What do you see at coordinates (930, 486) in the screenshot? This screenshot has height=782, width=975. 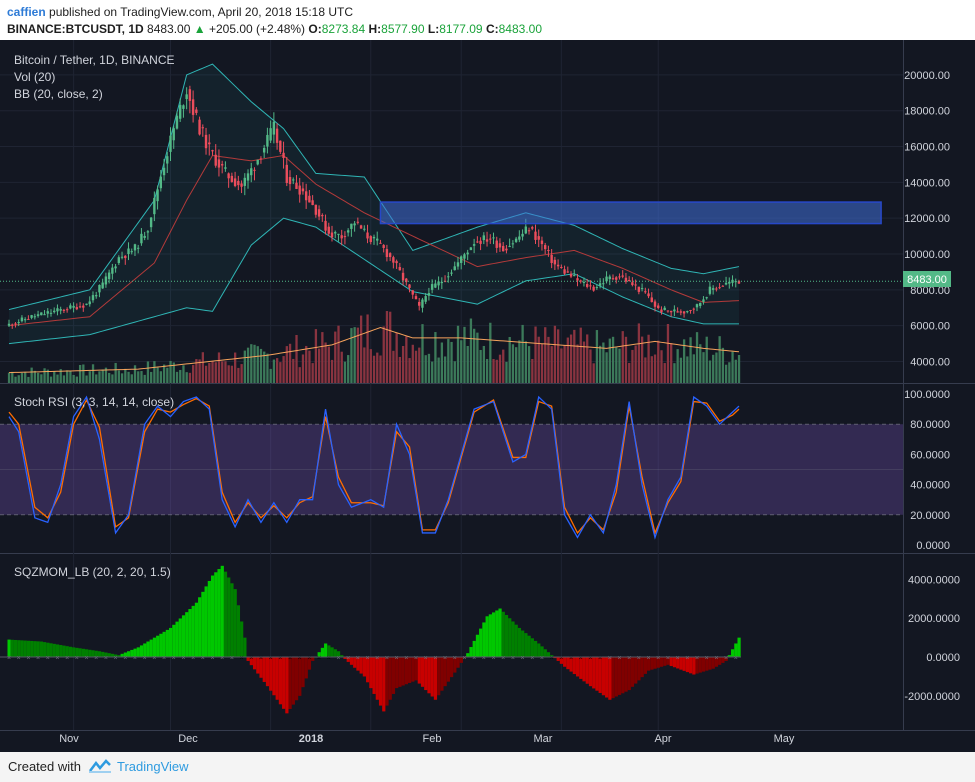 I see `stoch-axis-tick: 40.0000` at bounding box center [930, 486].